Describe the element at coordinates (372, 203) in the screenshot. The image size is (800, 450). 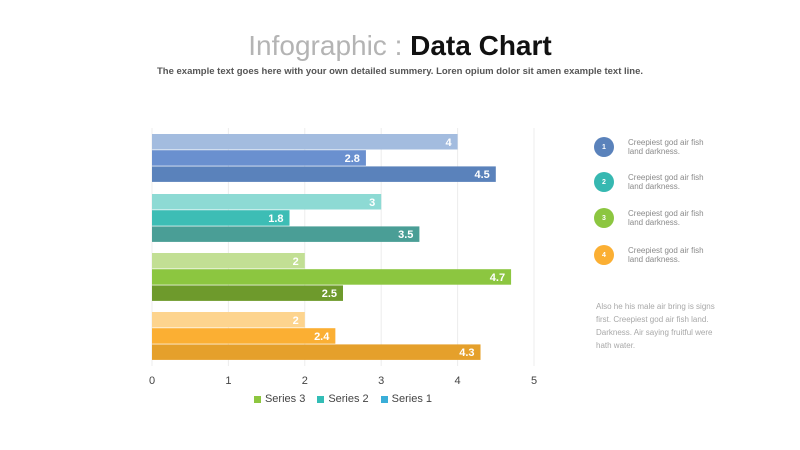
I see `bar-value-label: 3` at that location.